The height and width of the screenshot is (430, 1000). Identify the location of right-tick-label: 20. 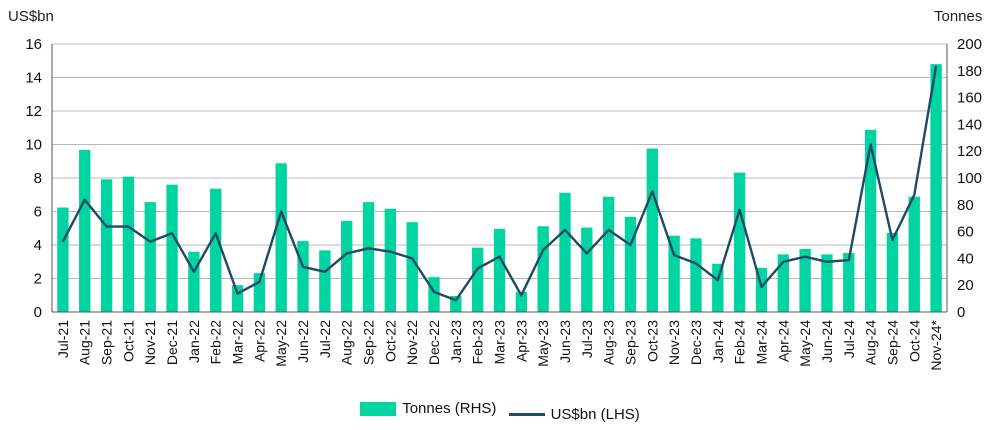
(965, 285).